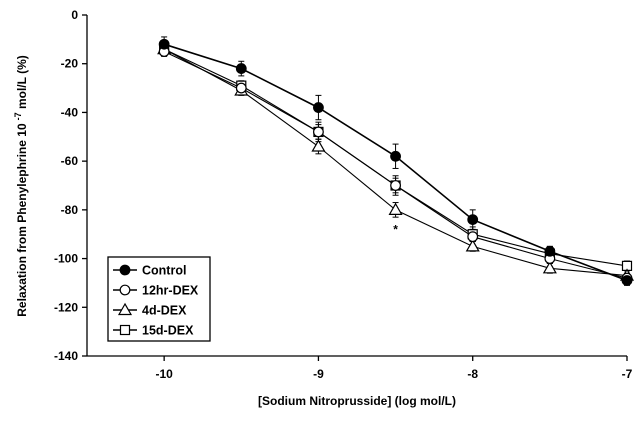 The height and width of the screenshot is (424, 642). I want to click on significance-marker: *, so click(395, 229).